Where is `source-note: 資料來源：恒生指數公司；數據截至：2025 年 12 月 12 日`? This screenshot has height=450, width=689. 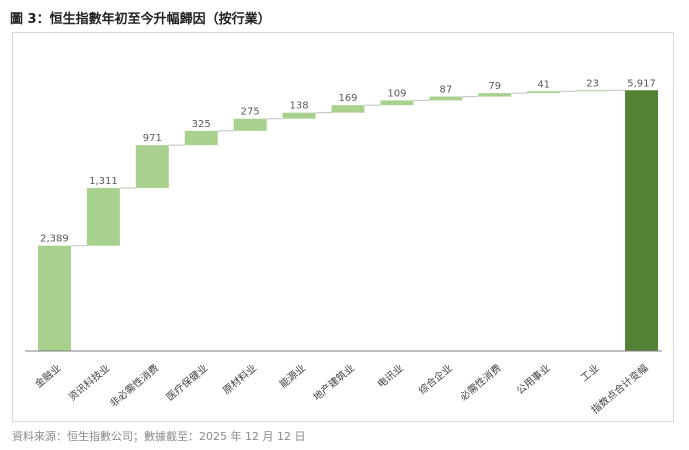
source-note: 資料來源：恒生指數公司；數據截至：2025 年 12 月 12 日 is located at coordinates (159, 436).